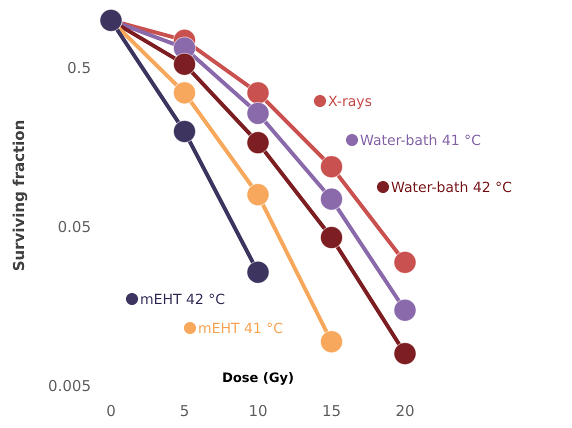 Image resolution: width=572 pixels, height=428 pixels. Describe the element at coordinates (405, 411) in the screenshot. I see `x-tick-label: 20` at that location.